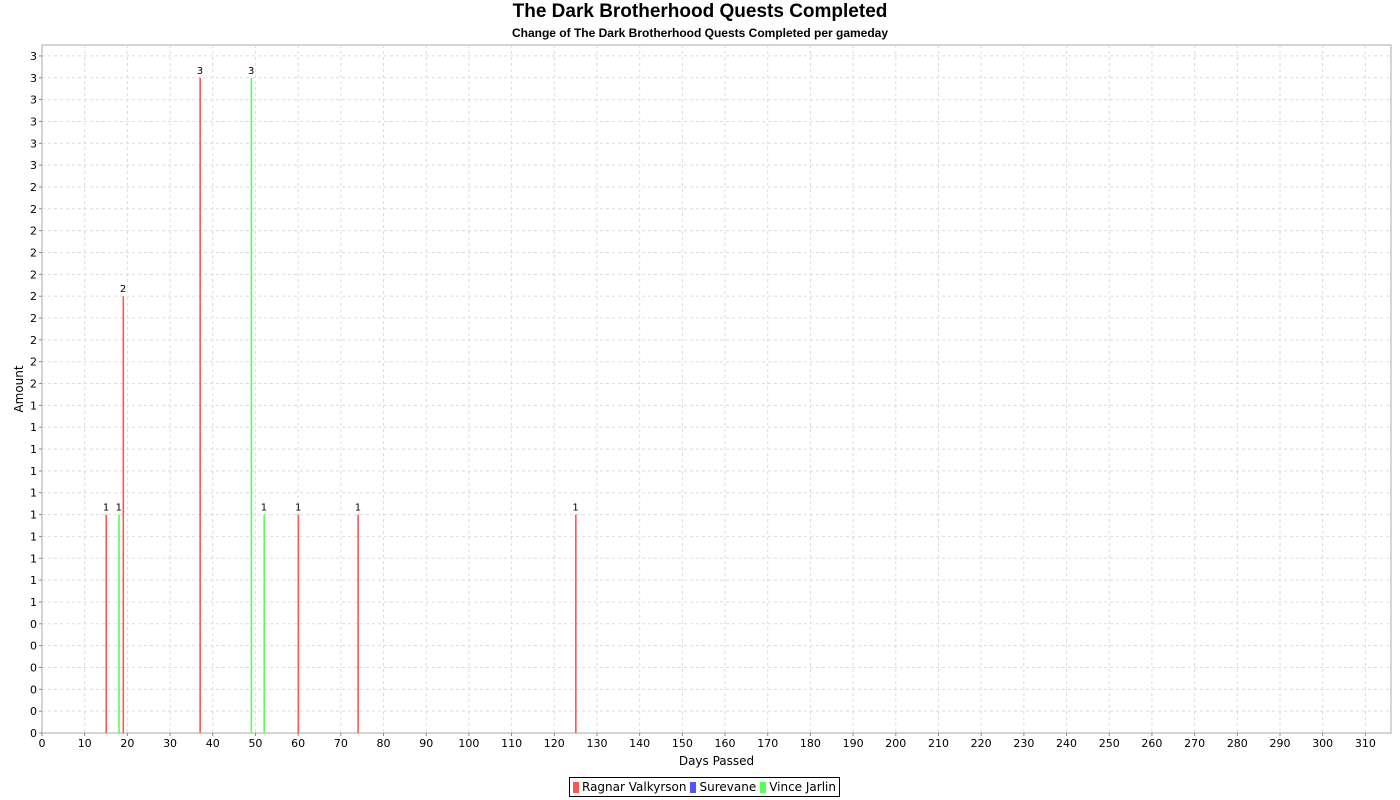  What do you see at coordinates (895, 743) in the screenshot?
I see `x-tick-label: 200` at bounding box center [895, 743].